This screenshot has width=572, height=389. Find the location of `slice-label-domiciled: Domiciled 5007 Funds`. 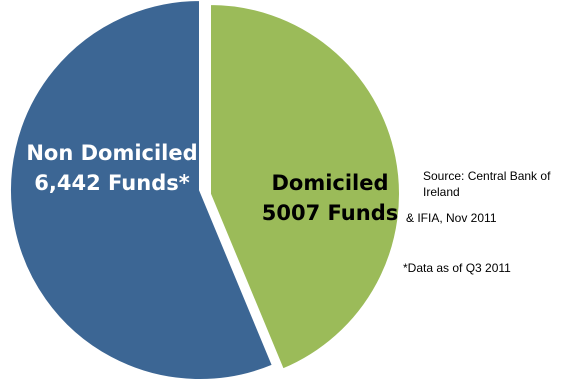

slice-label-domiciled: Domiciled 5007 Funds is located at coordinates (330, 198).